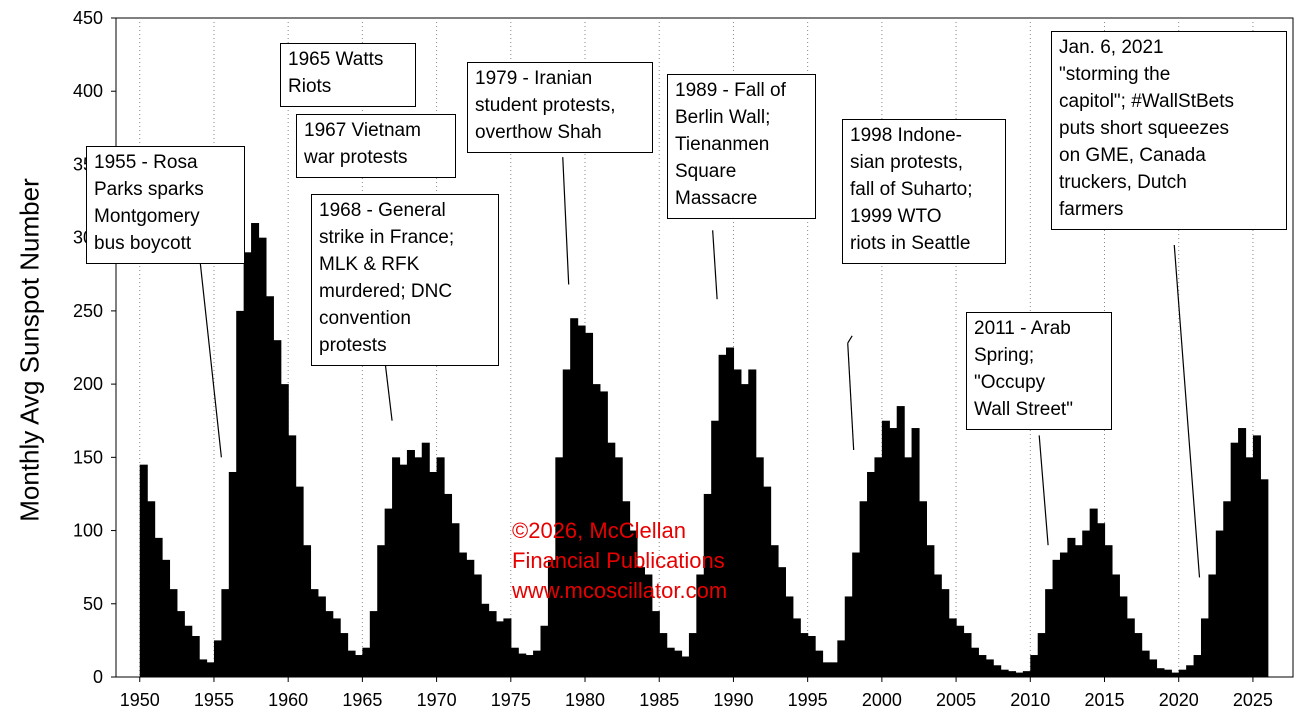 This screenshot has width=1305, height=723. What do you see at coordinates (151, 589) in the screenshot?
I see `bar-1950.5` at bounding box center [151, 589].